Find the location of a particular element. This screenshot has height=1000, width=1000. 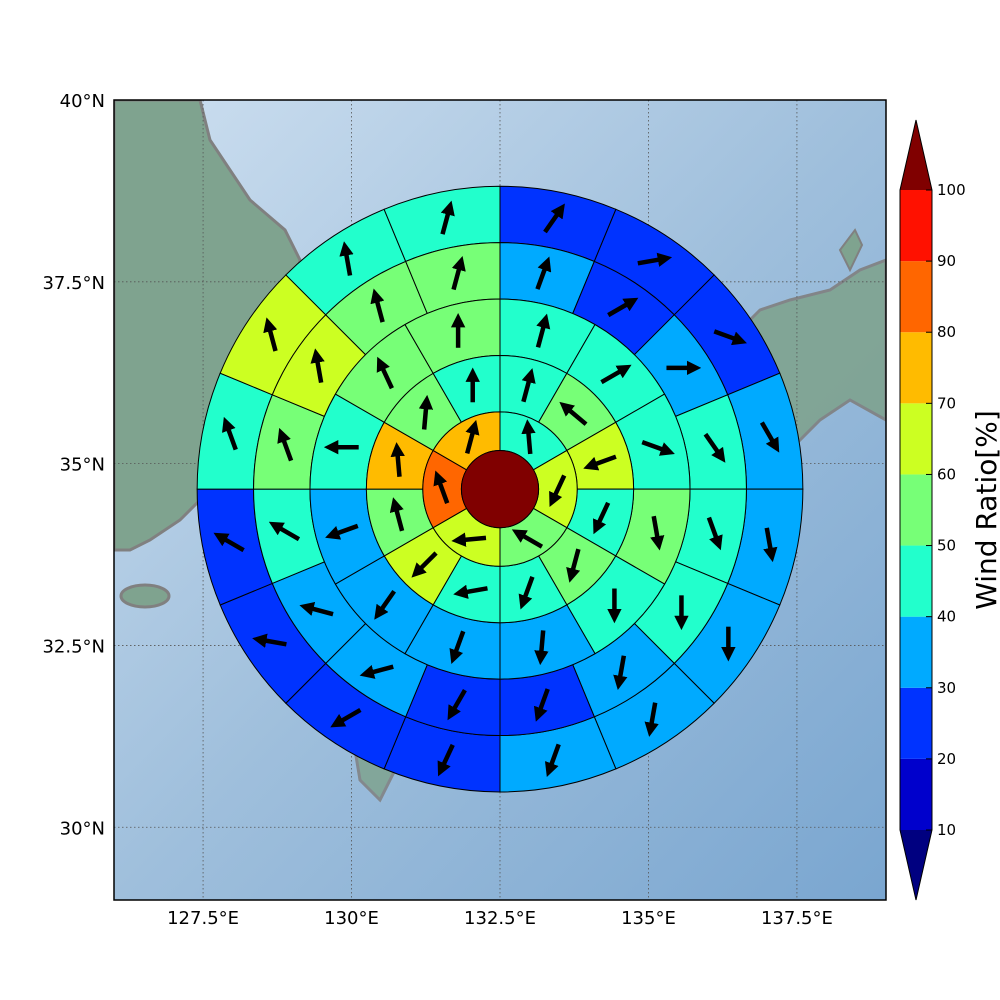

lon-tick-label: 137.5°E is located at coordinates (797, 918).